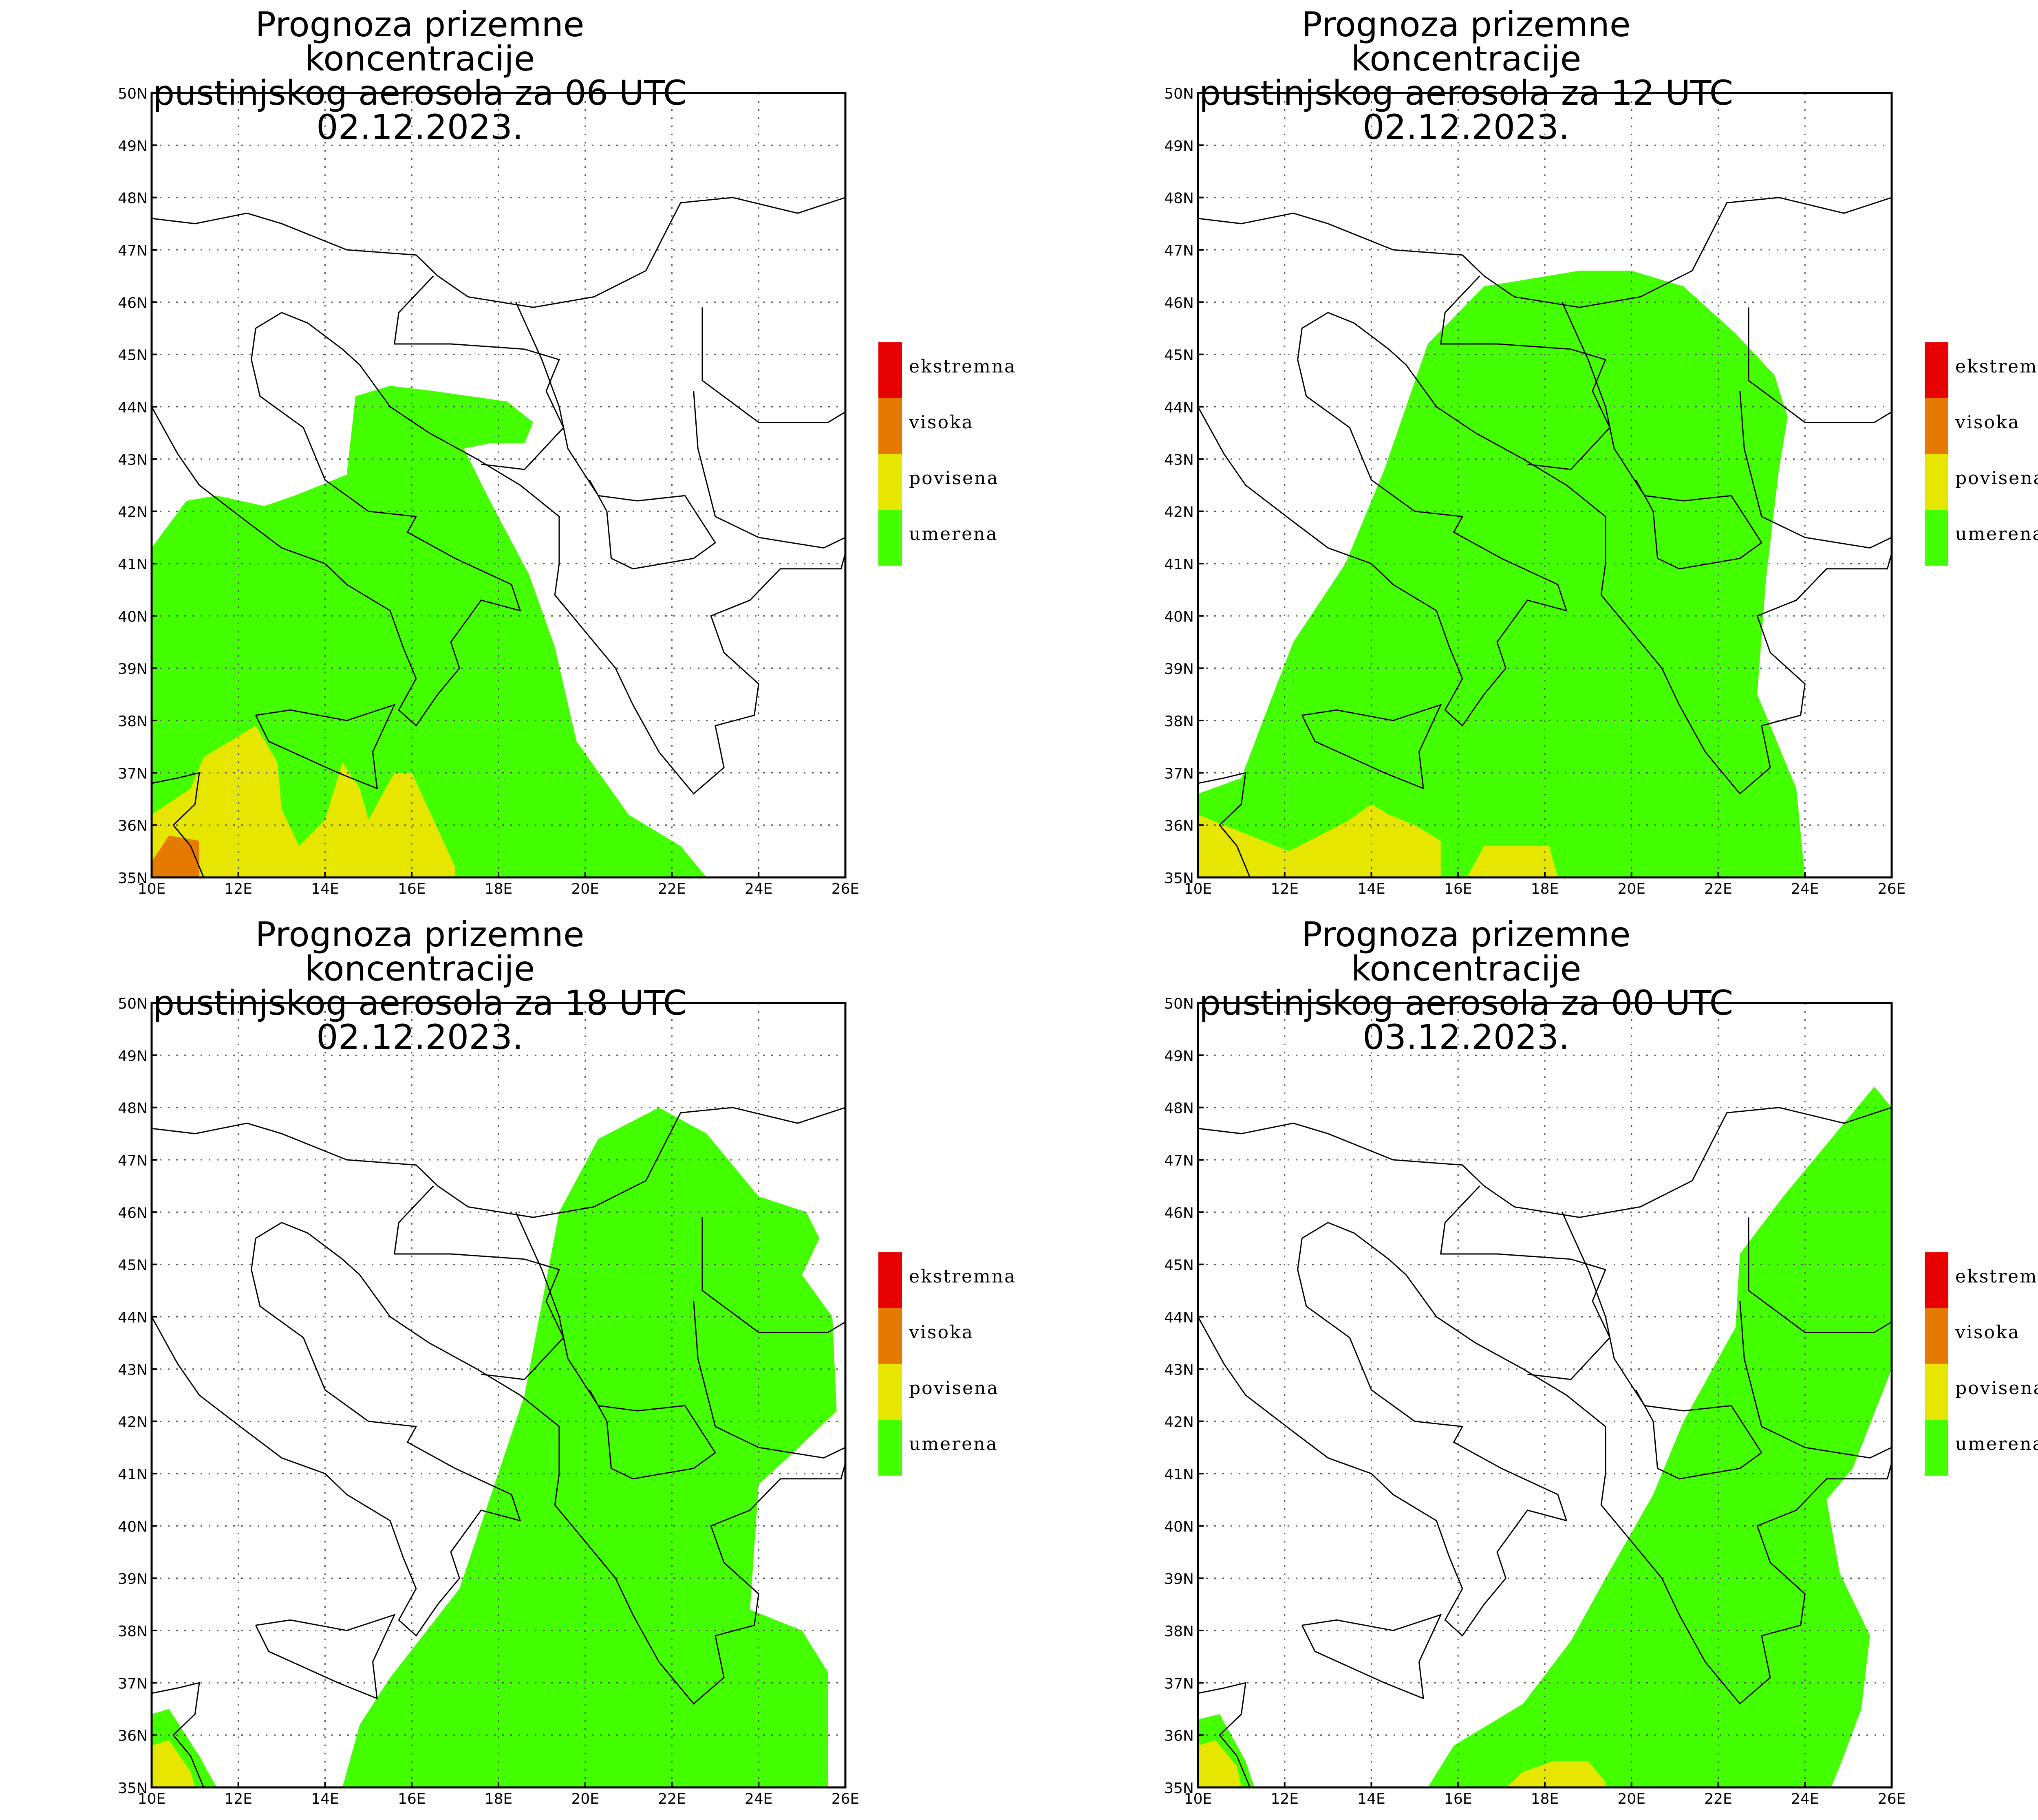 The height and width of the screenshot is (1820, 2038). What do you see at coordinates (133, 1527) in the screenshot?
I see `lat-tick-label: 40N` at bounding box center [133, 1527].